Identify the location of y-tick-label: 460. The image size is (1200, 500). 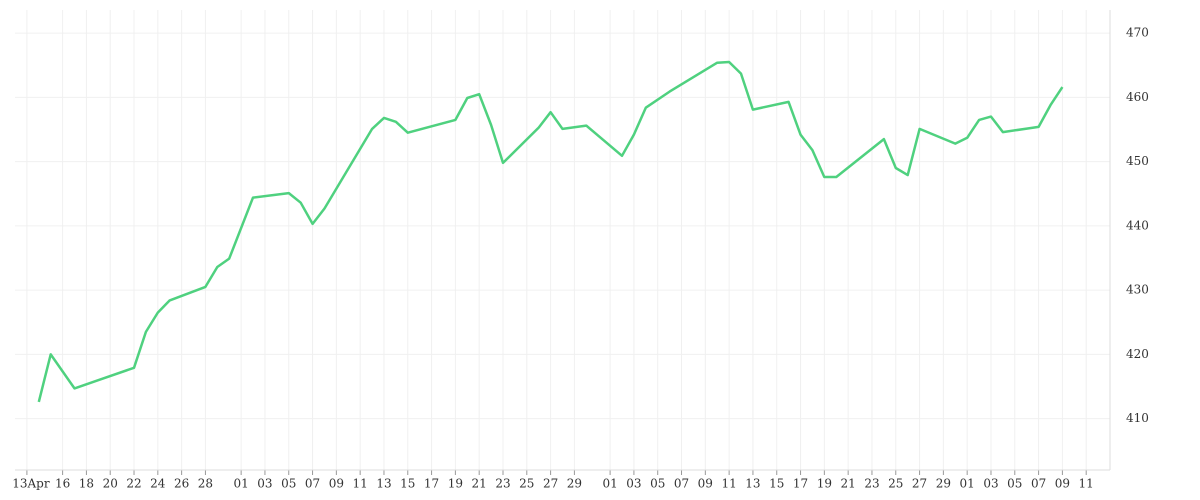
(1137, 97).